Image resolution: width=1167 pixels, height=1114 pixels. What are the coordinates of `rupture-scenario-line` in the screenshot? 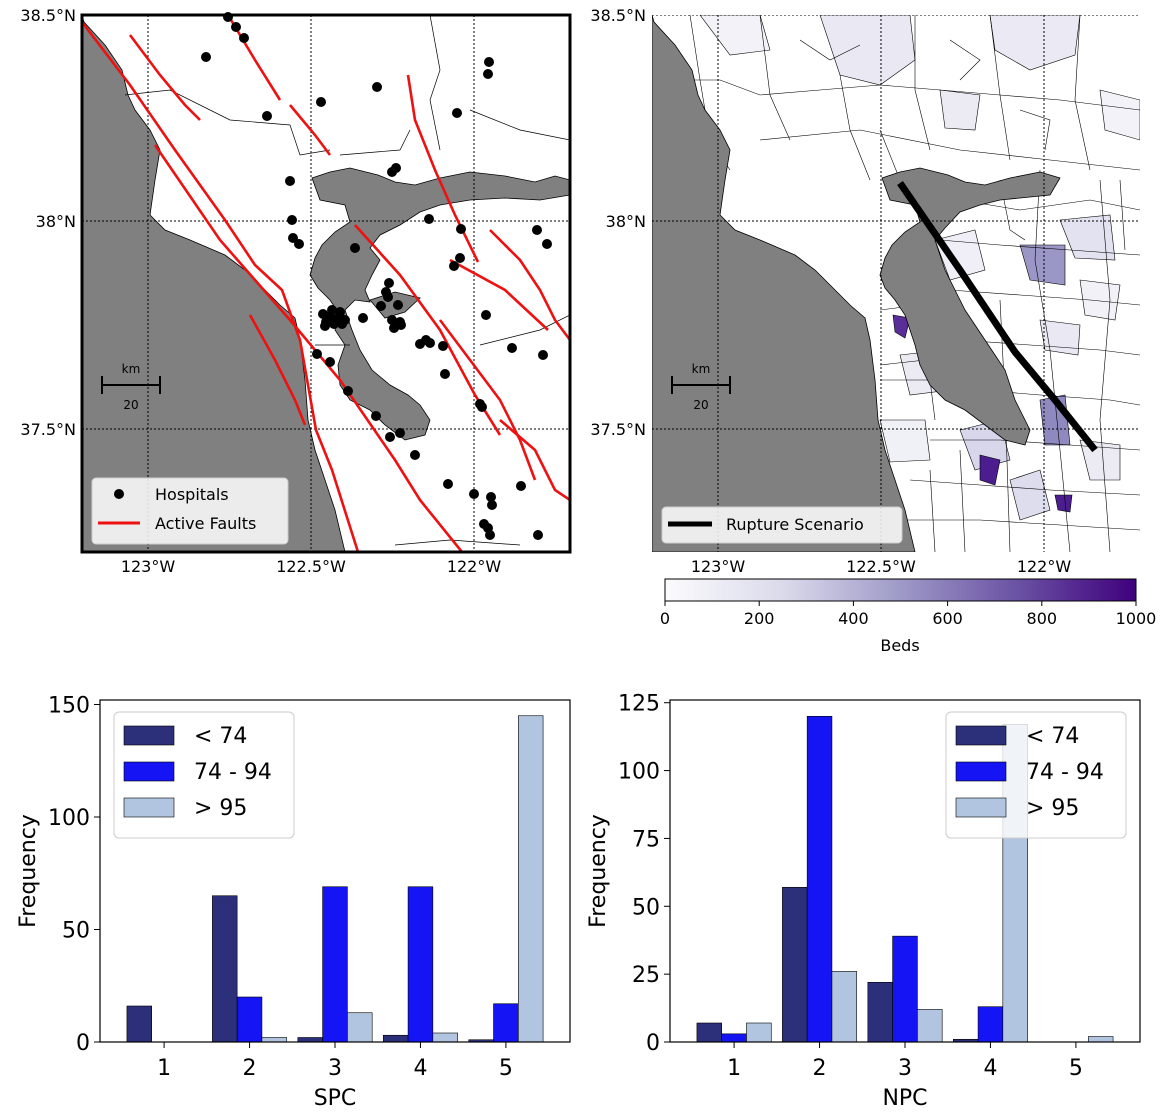 It's located at (997, 317).